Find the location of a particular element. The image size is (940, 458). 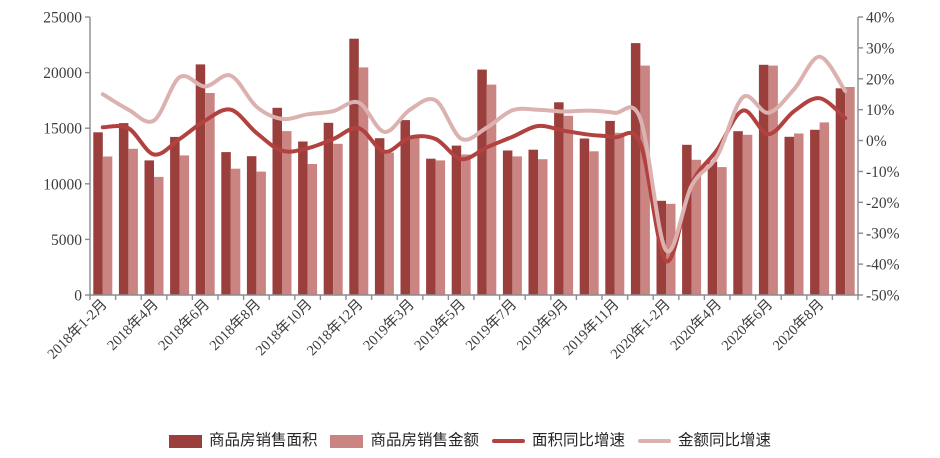

x-tick-label: 2020年4月 is located at coordinates (696, 325).